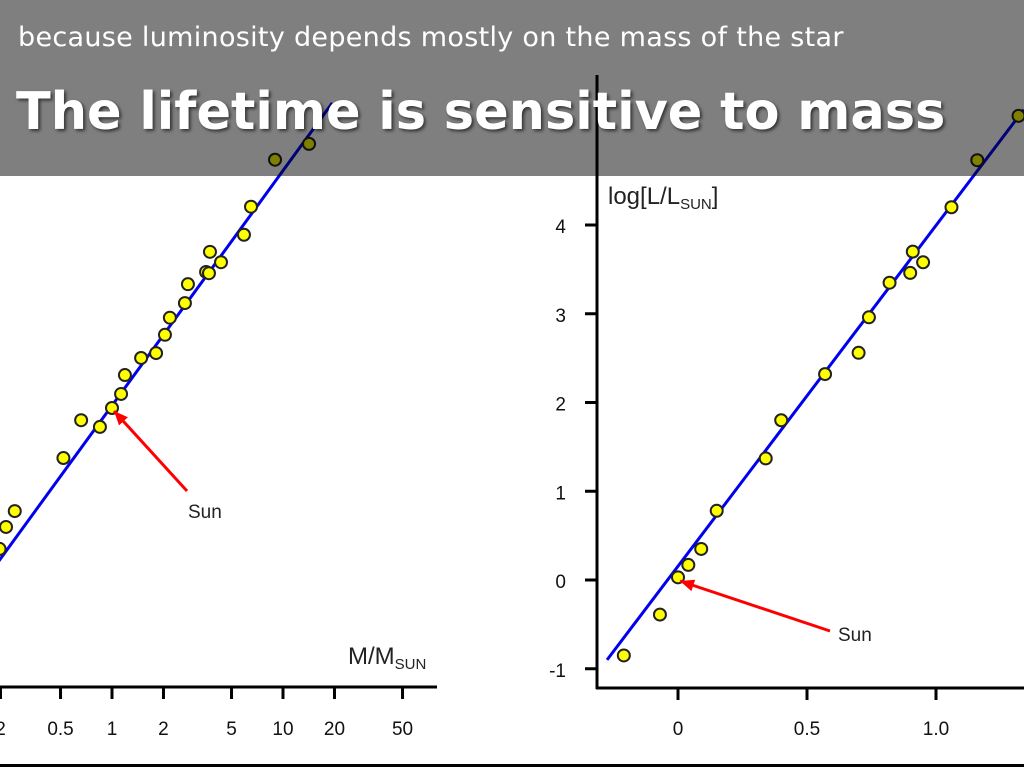 This screenshot has height=768, width=1024. What do you see at coordinates (560, 493) in the screenshot?
I see `right-y-tick-label: 1` at bounding box center [560, 493].